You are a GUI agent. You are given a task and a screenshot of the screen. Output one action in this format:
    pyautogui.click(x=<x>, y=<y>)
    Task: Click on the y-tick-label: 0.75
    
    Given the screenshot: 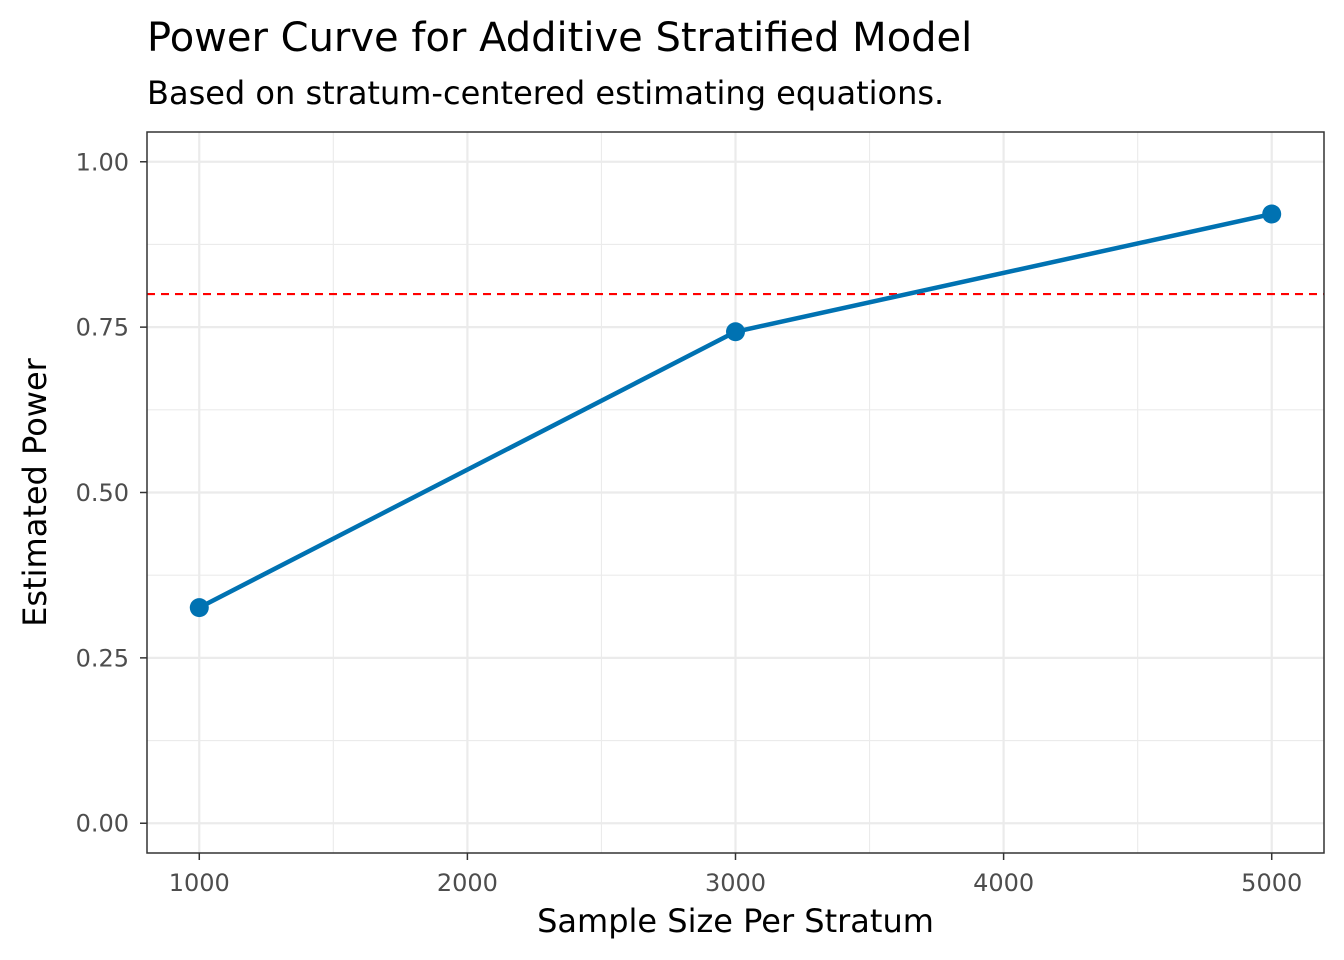 What is the action you would take?
    pyautogui.click(x=102, y=328)
    